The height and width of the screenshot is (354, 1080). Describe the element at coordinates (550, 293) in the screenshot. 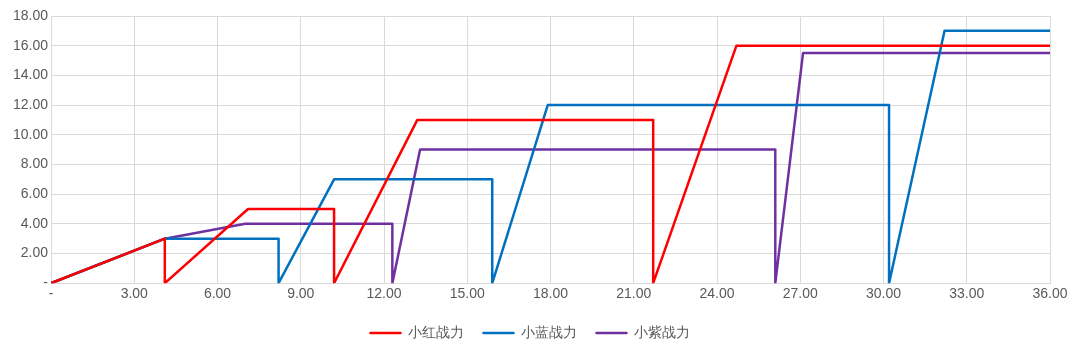

I see `x-tick-label: 18.00` at that location.